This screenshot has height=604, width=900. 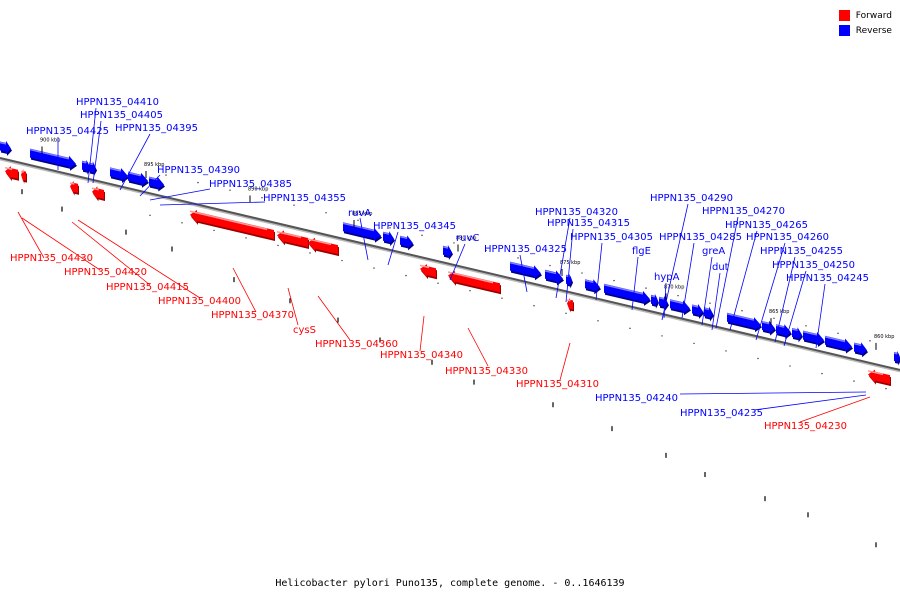 I want to click on label-HPPN135_04255-leader, so click(x=785, y=299).